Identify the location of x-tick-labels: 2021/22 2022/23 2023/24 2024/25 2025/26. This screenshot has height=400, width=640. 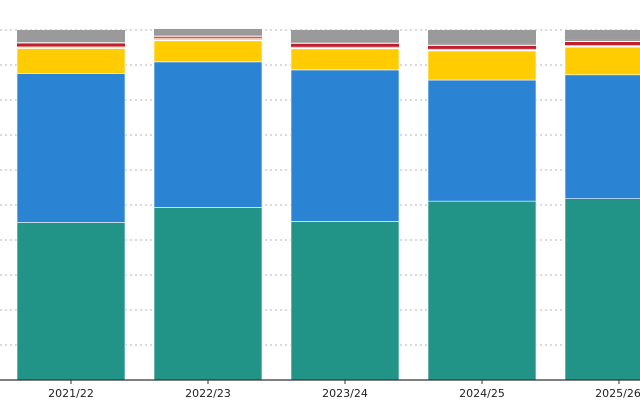
(344, 390).